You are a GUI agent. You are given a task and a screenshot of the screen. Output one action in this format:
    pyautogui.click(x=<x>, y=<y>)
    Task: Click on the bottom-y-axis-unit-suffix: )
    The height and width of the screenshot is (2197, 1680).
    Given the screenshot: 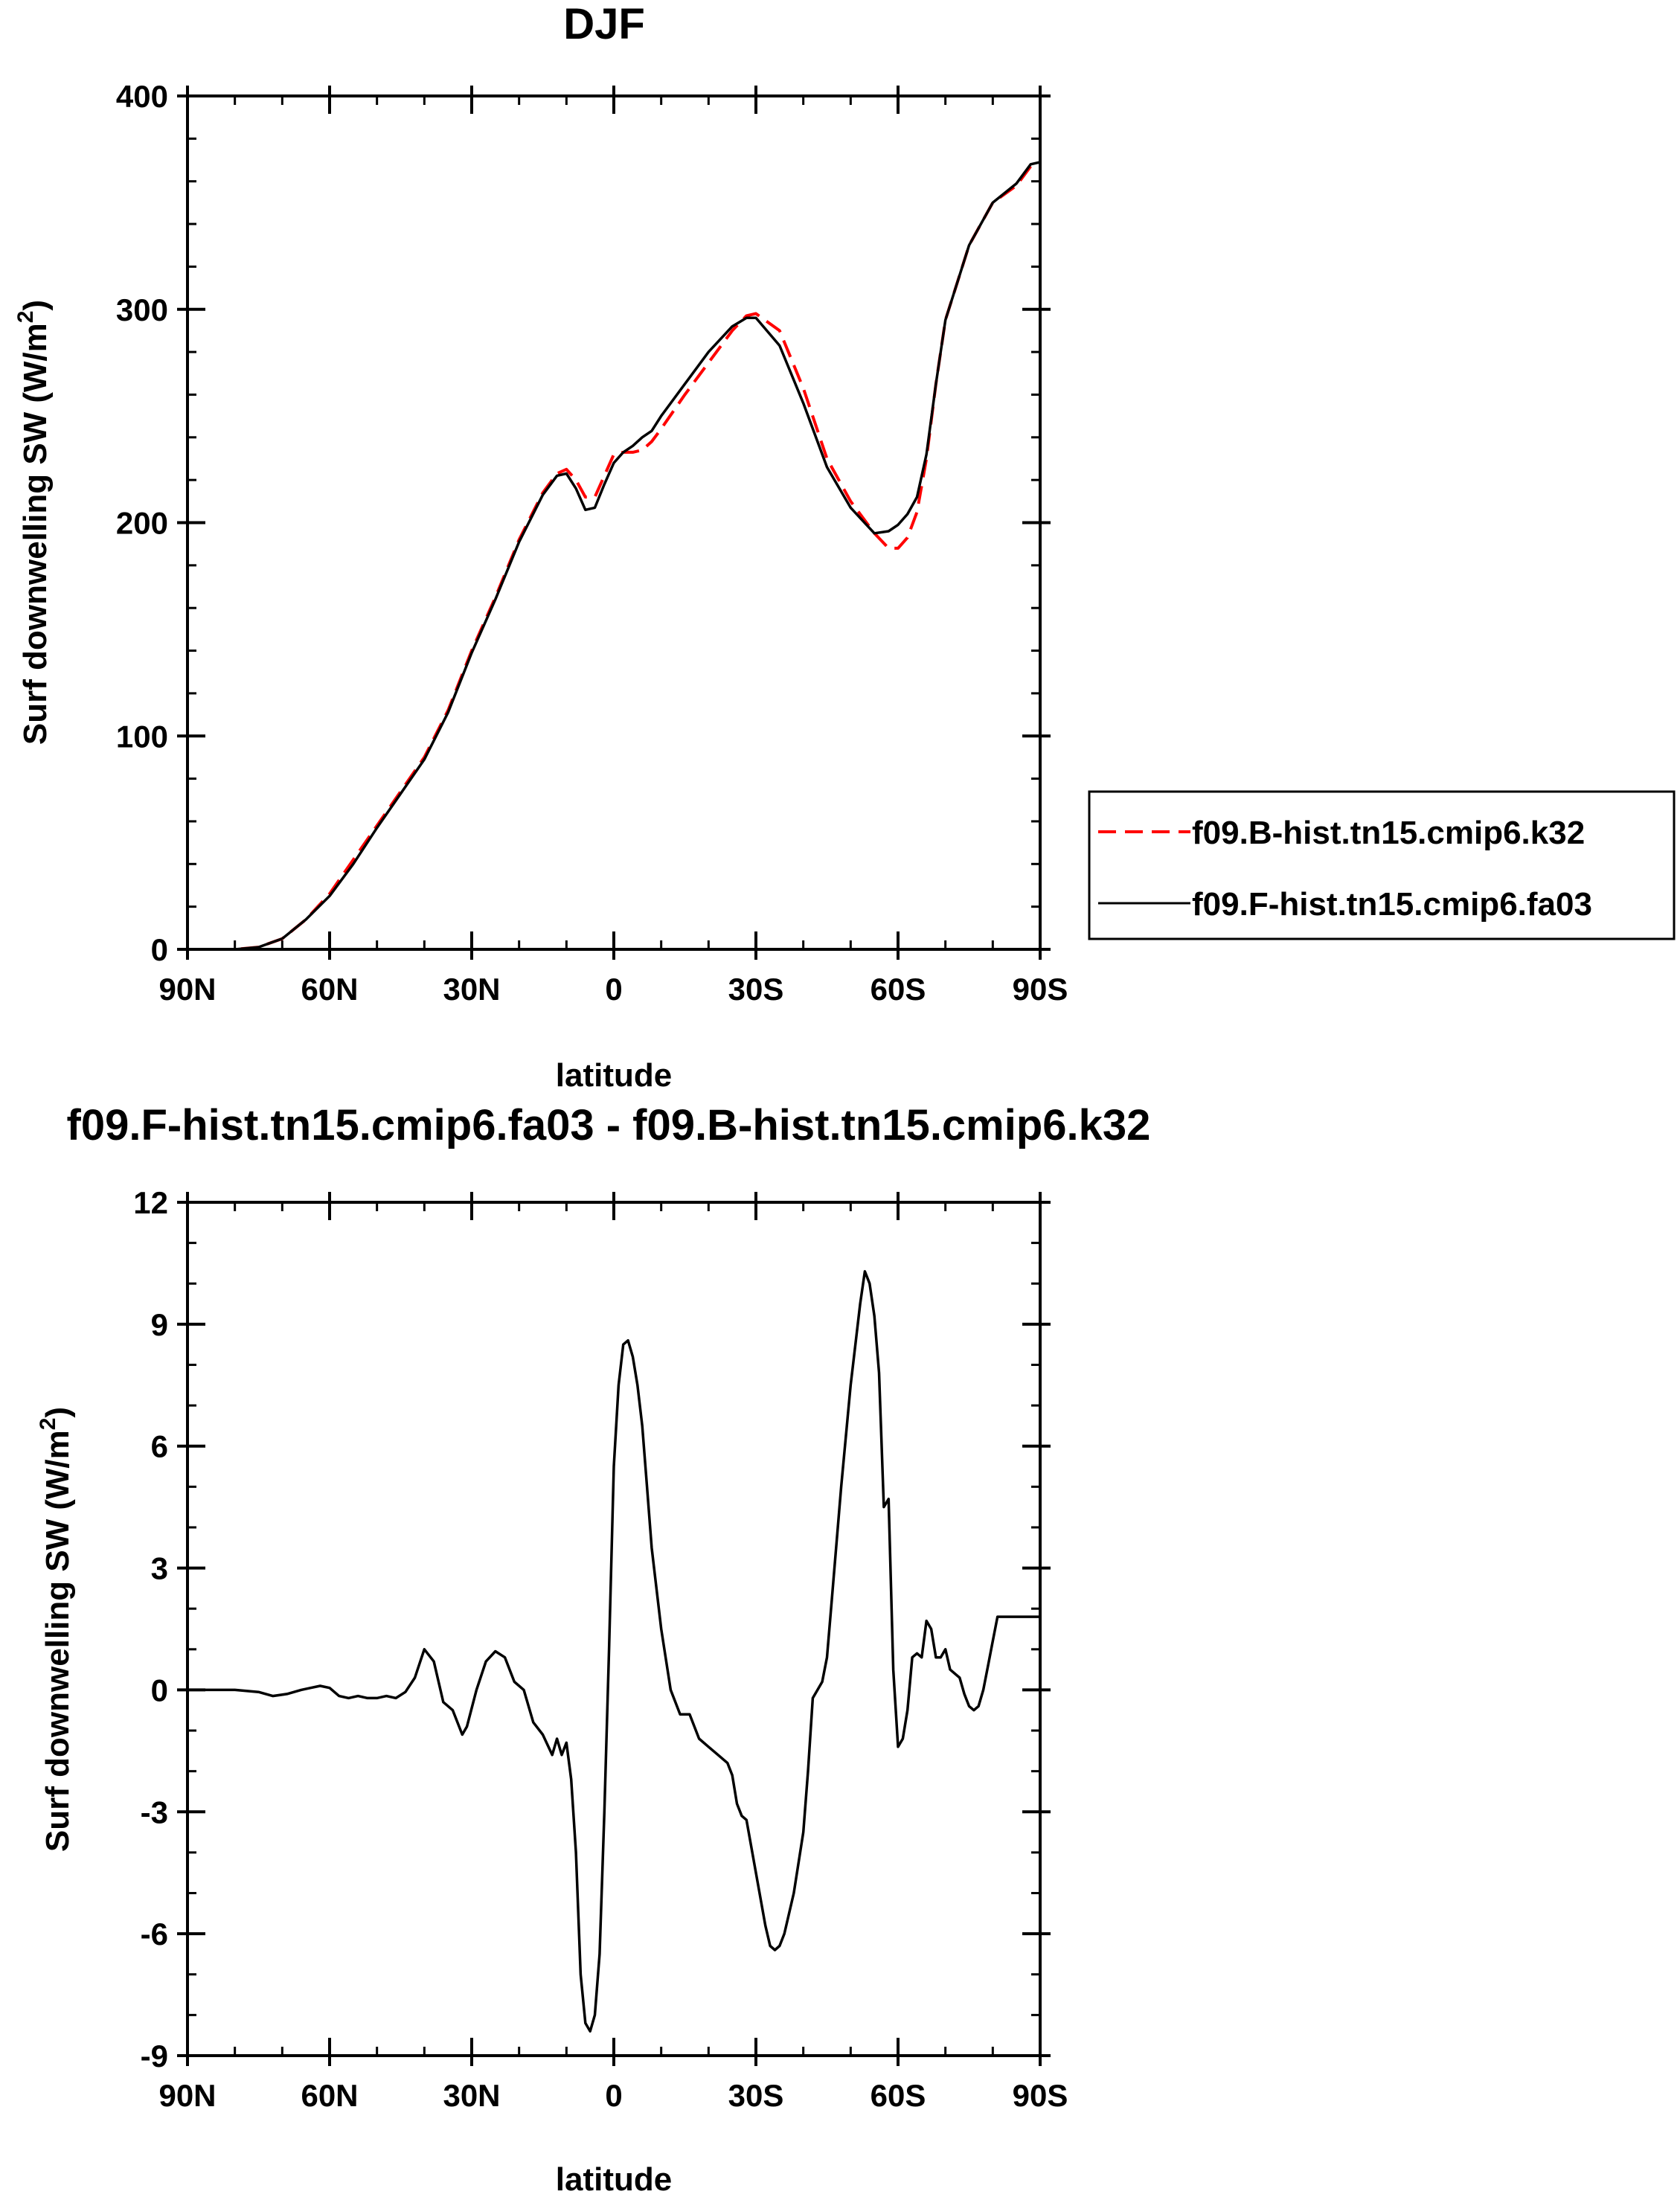 What is the action you would take?
    pyautogui.click(x=58, y=1412)
    